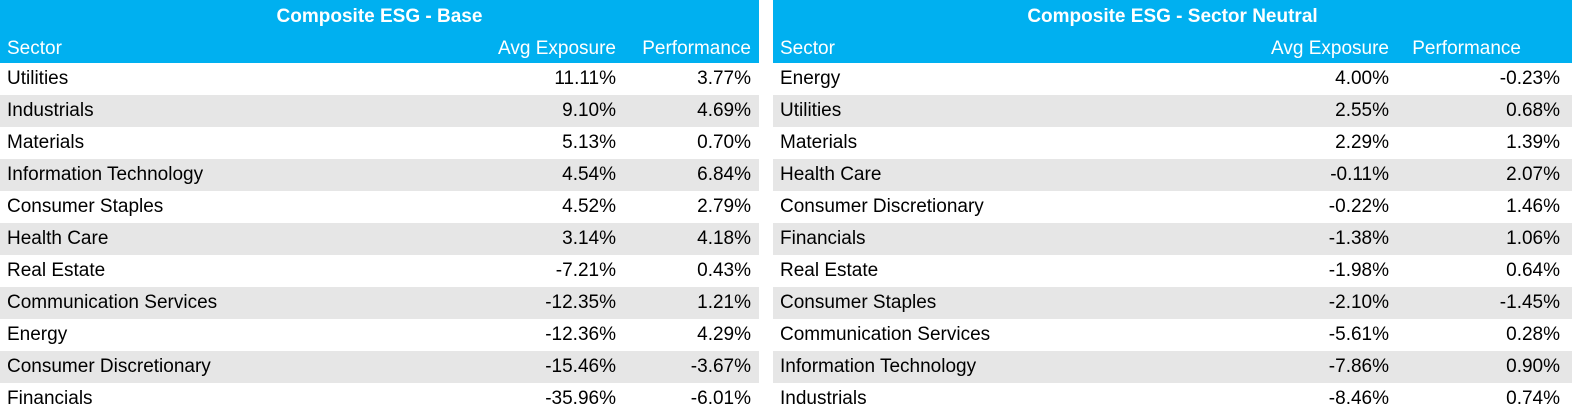  What do you see at coordinates (589, 142) in the screenshot?
I see `avg-exposure-cell: 5.13%` at bounding box center [589, 142].